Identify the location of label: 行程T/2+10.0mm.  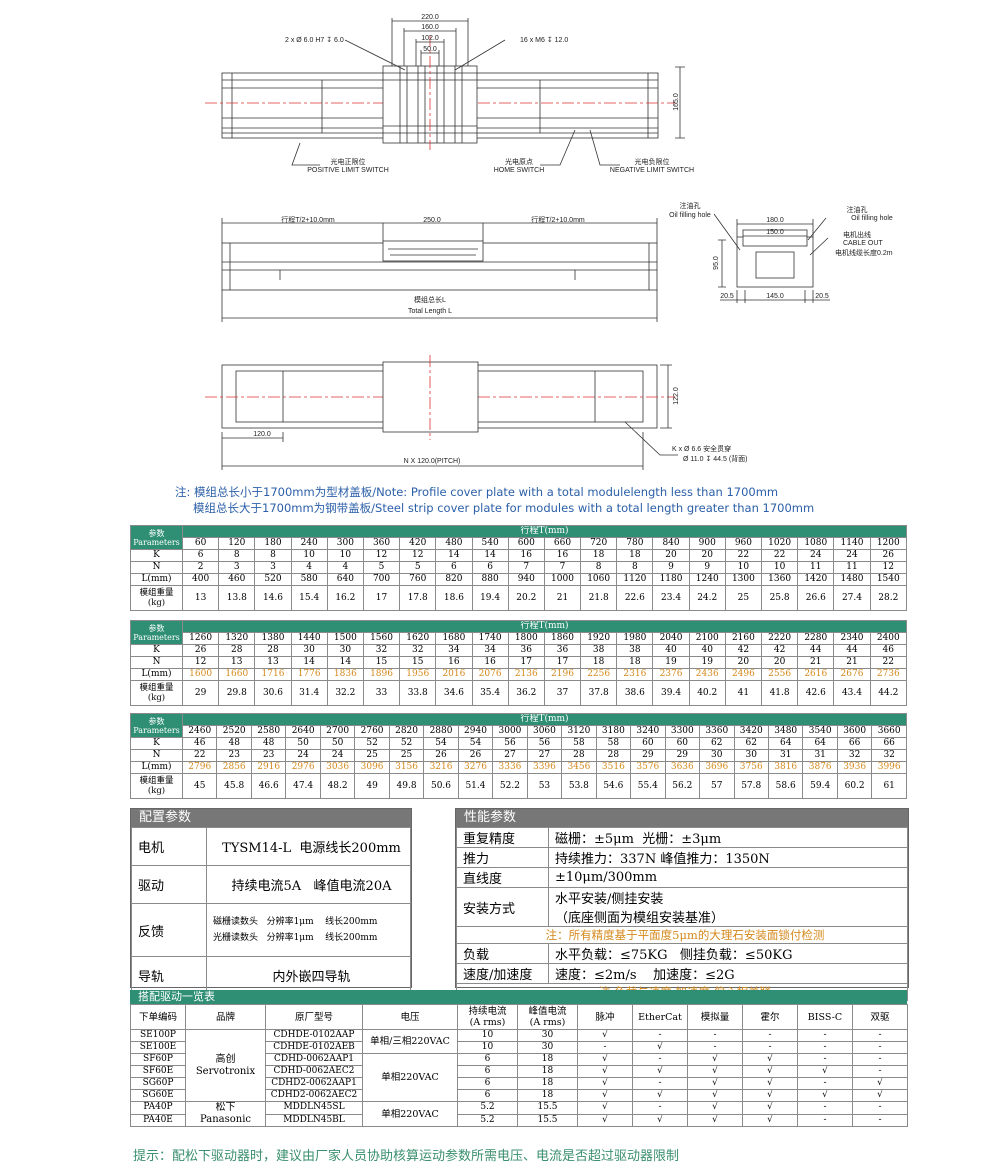
(308, 219).